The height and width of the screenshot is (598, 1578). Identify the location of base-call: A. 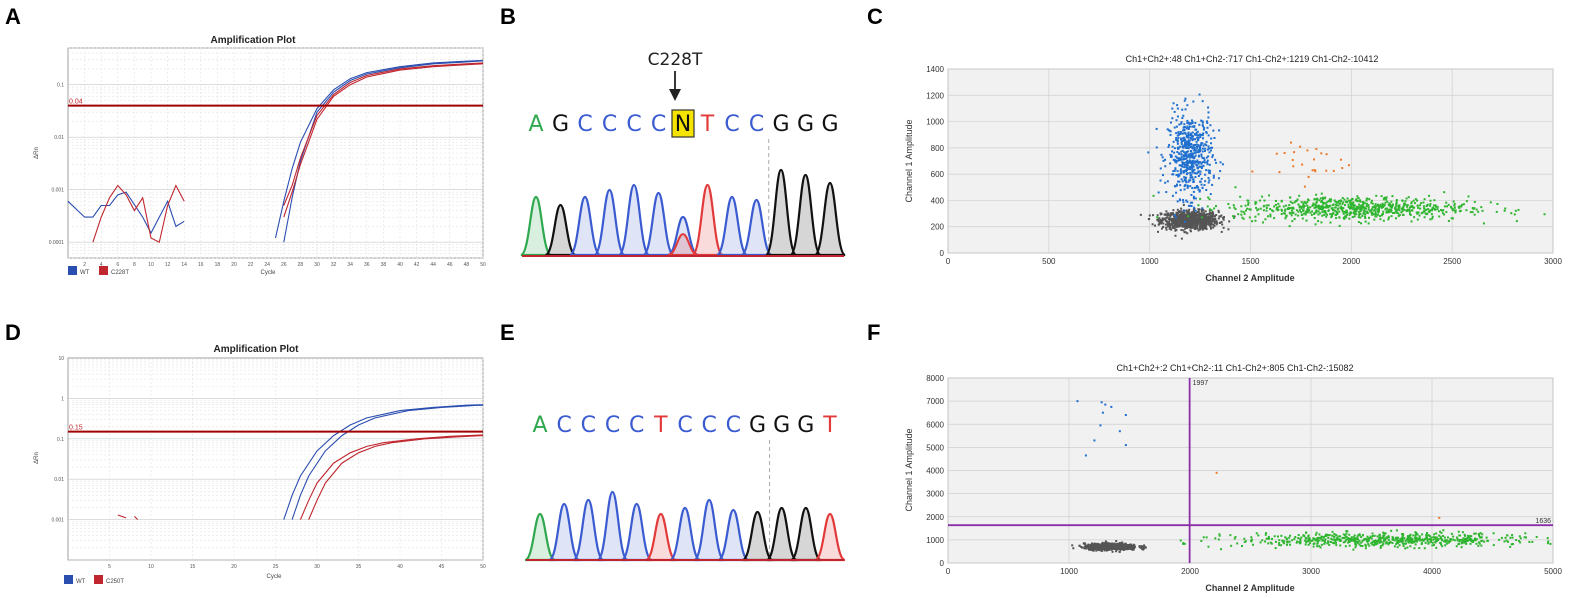
(539, 425).